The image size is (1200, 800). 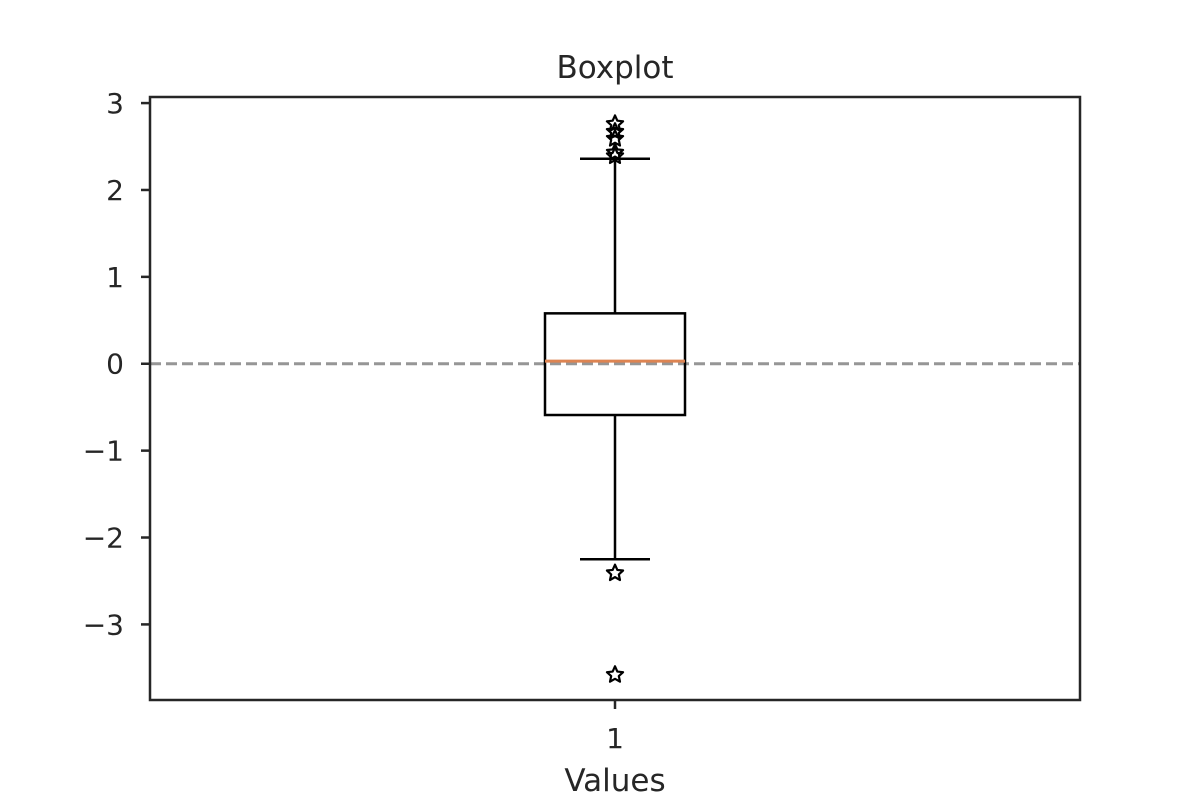 What do you see at coordinates (103, 538) in the screenshot?
I see `y-tick-label: −2` at bounding box center [103, 538].